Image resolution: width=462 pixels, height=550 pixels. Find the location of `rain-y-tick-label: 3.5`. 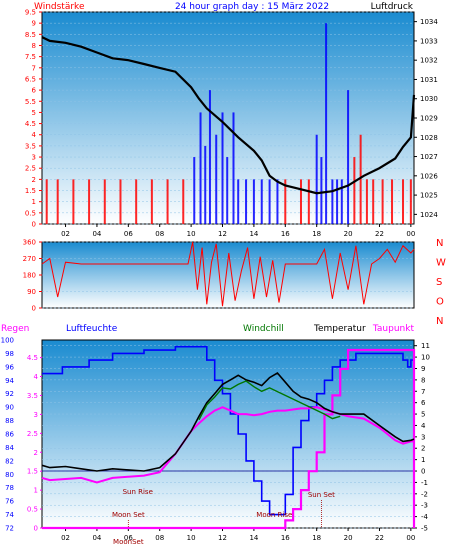

rain-y-tick-label: 3.5 is located at coordinates (32, 396).